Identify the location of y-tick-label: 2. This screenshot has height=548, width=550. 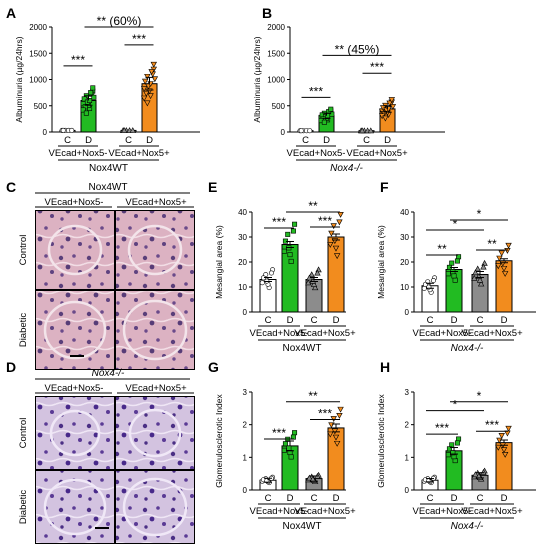
(245, 425).